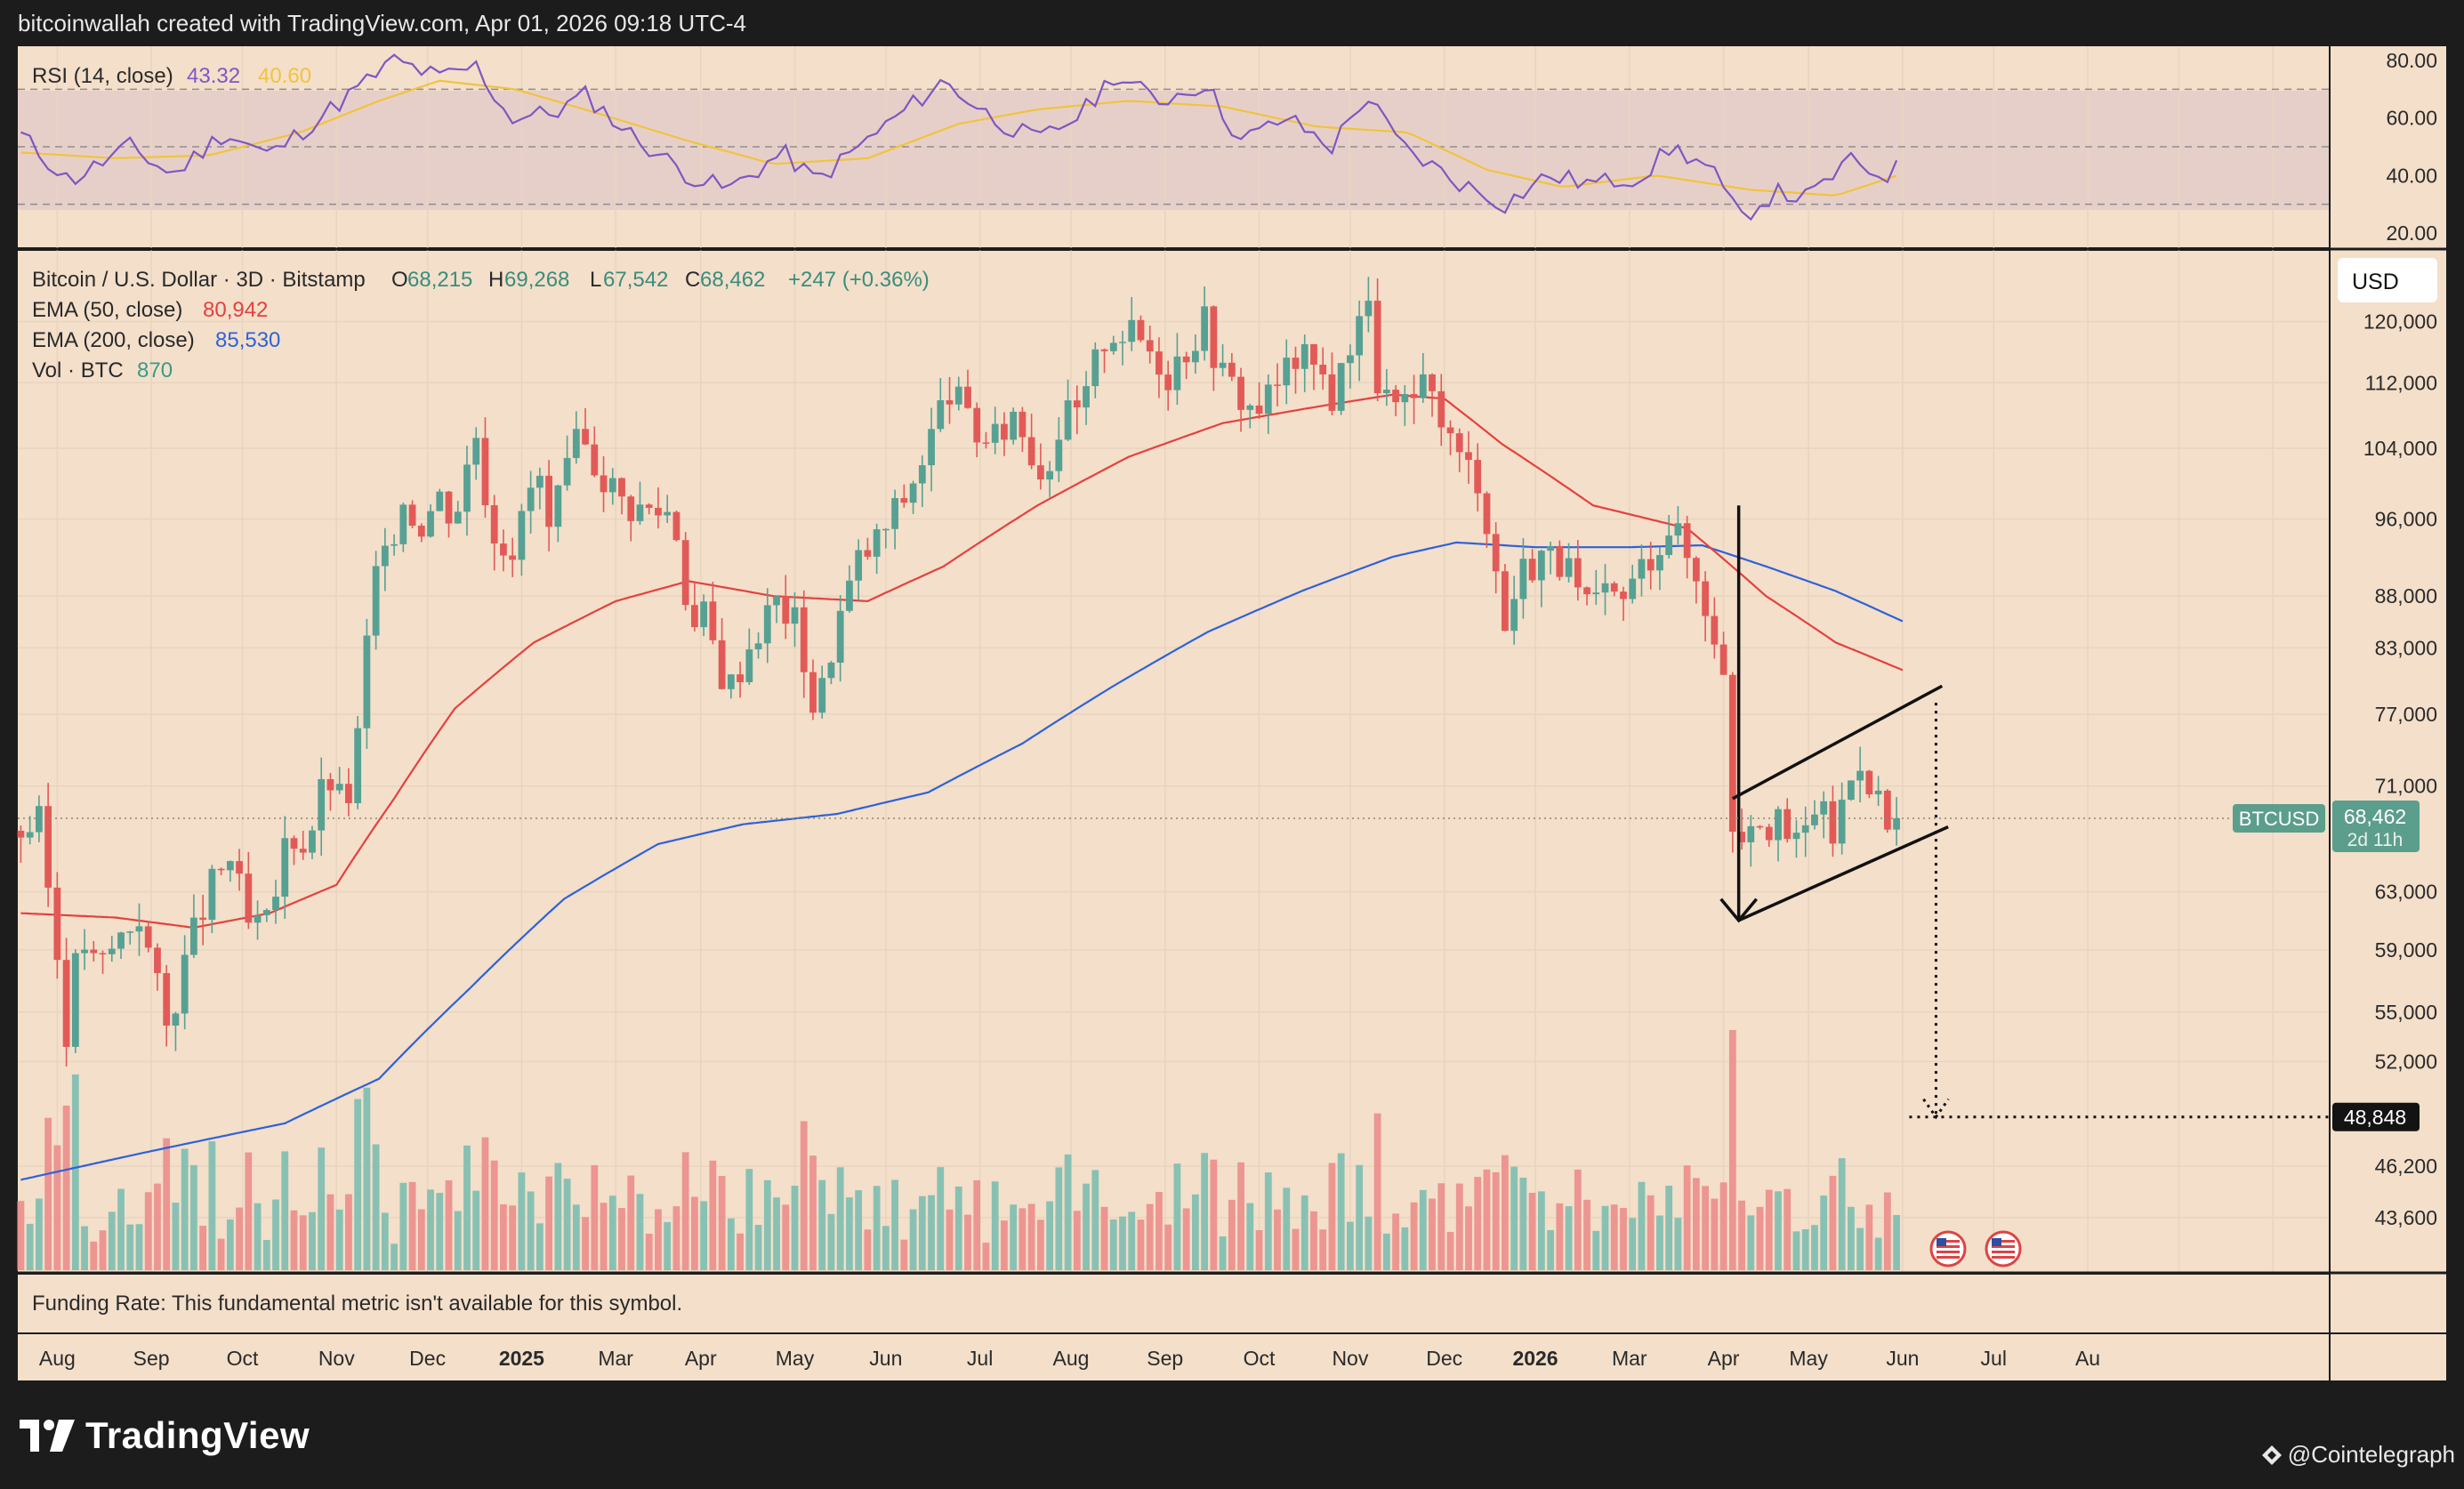  Describe the element at coordinates (165, 1436) in the screenshot. I see `tradingview-logo: TradingView` at that location.